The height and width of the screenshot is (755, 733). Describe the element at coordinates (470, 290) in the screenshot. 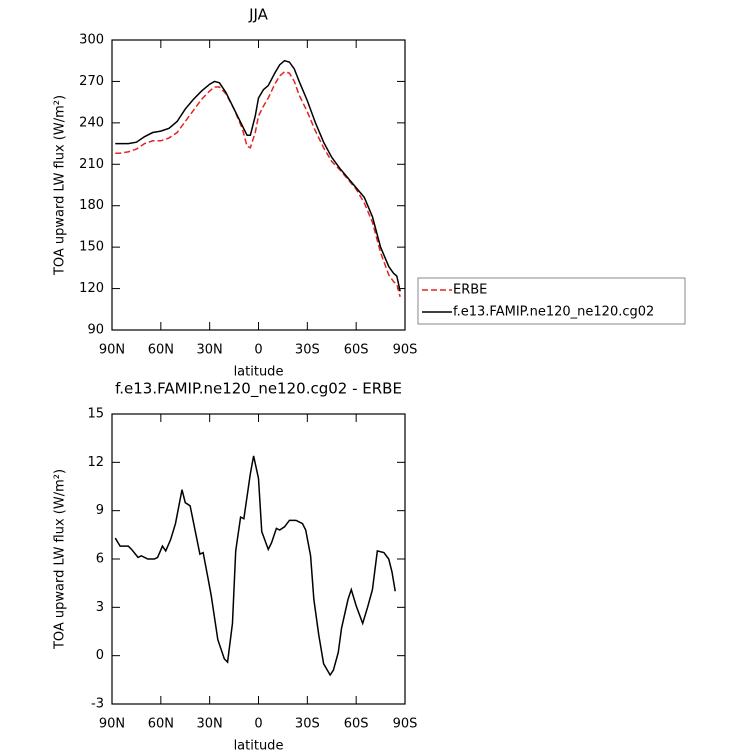

I see `legend-label: ERBE` at that location.